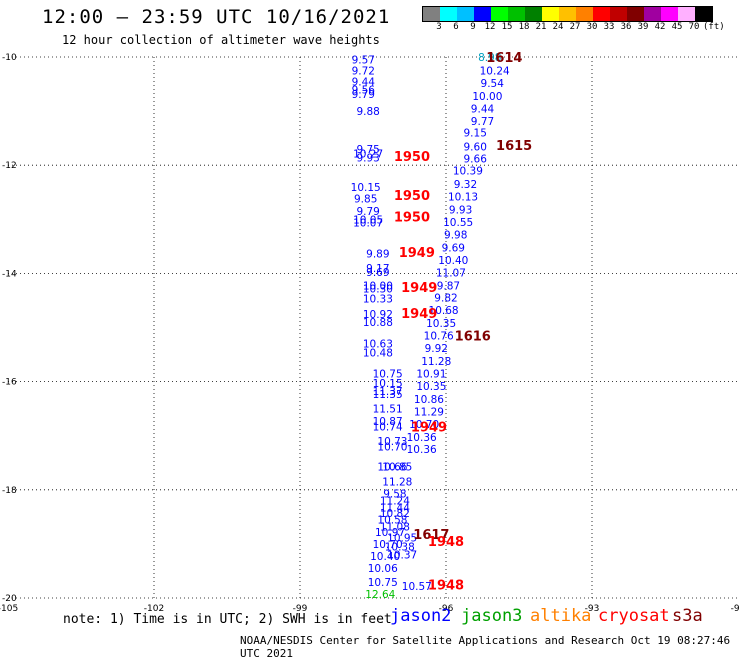 The width and height of the screenshot is (740, 660). I want to click on wave-height-label: 9.72, so click(363, 72).